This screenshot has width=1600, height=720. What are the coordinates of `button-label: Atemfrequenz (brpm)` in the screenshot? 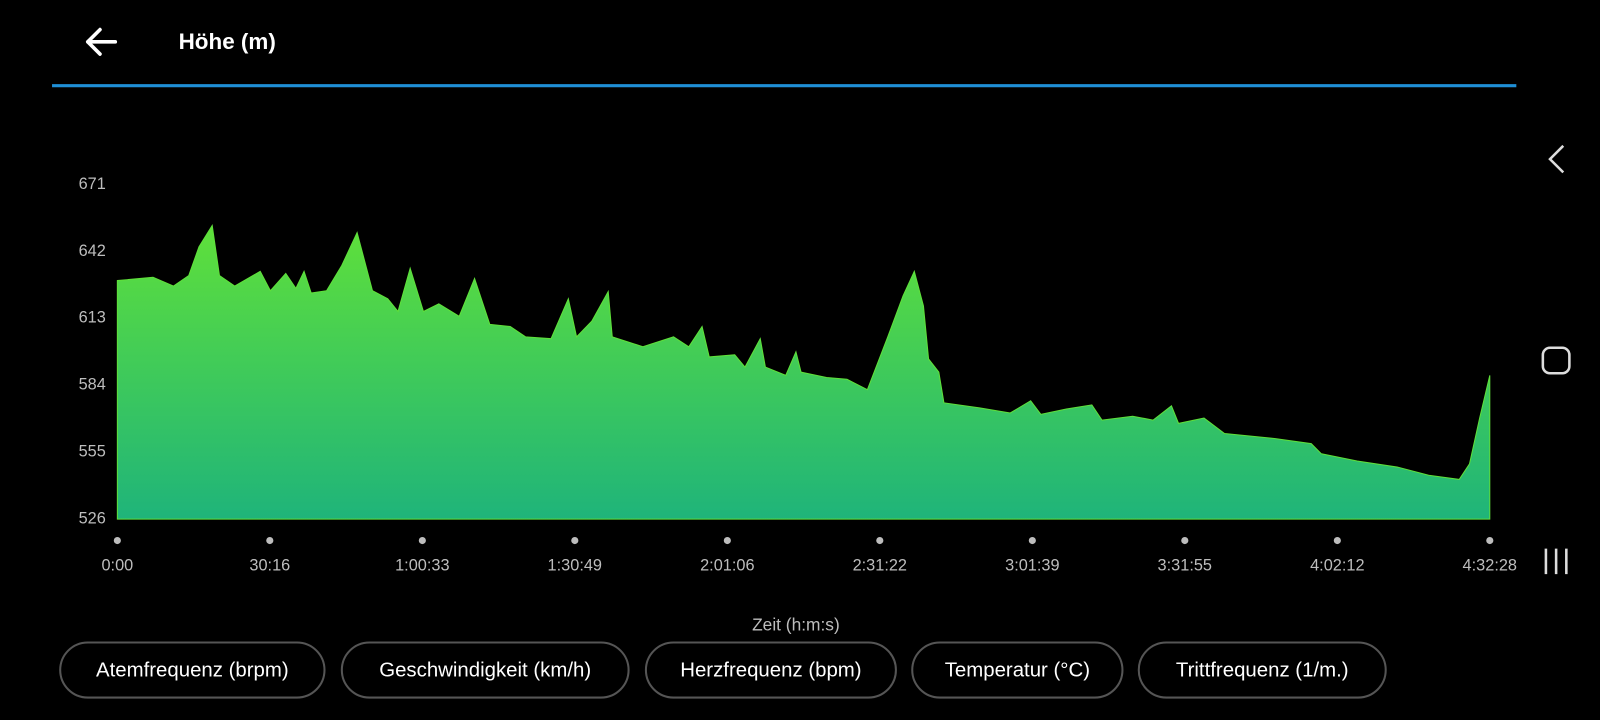 It's located at (192, 670).